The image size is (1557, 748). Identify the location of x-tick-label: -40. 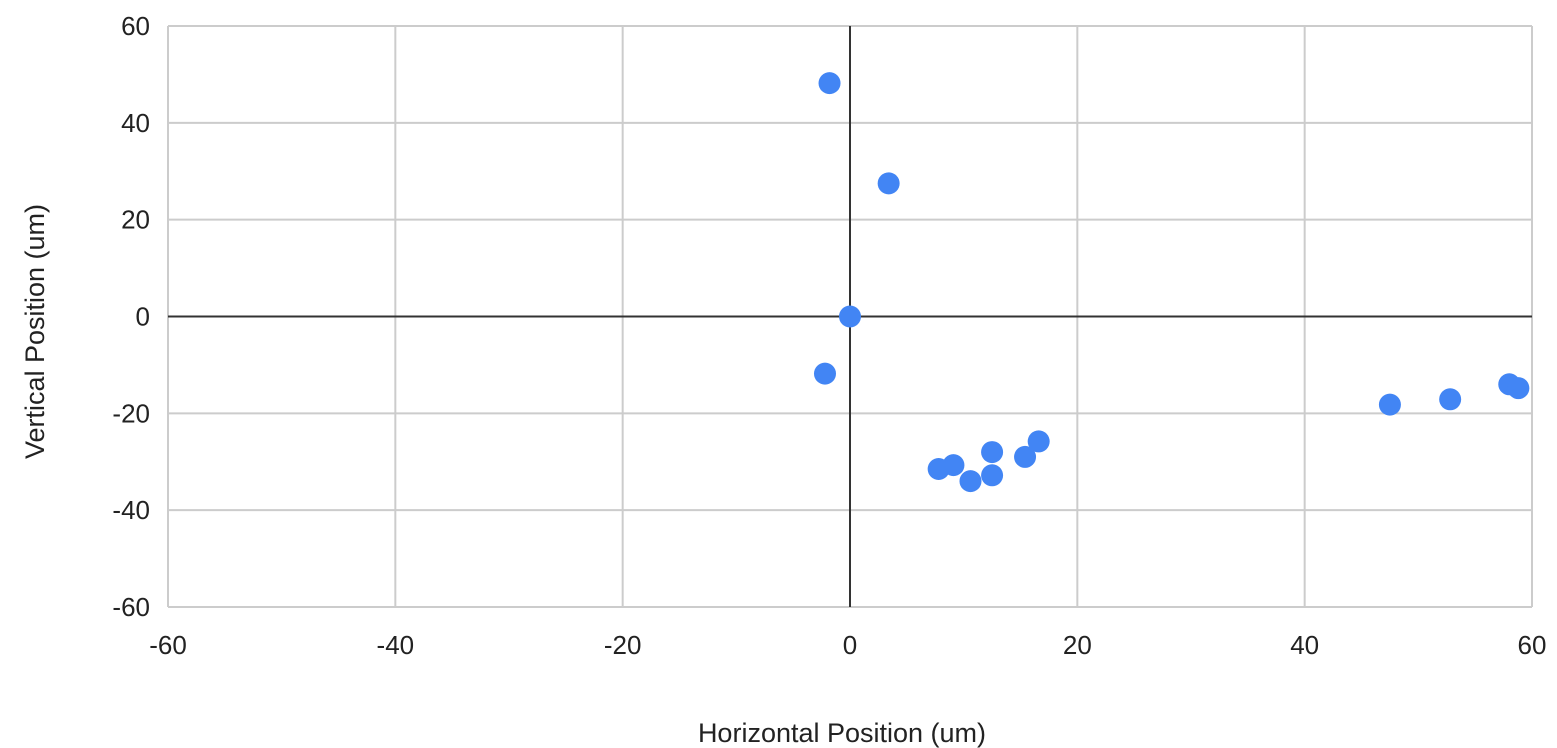
(396, 645).